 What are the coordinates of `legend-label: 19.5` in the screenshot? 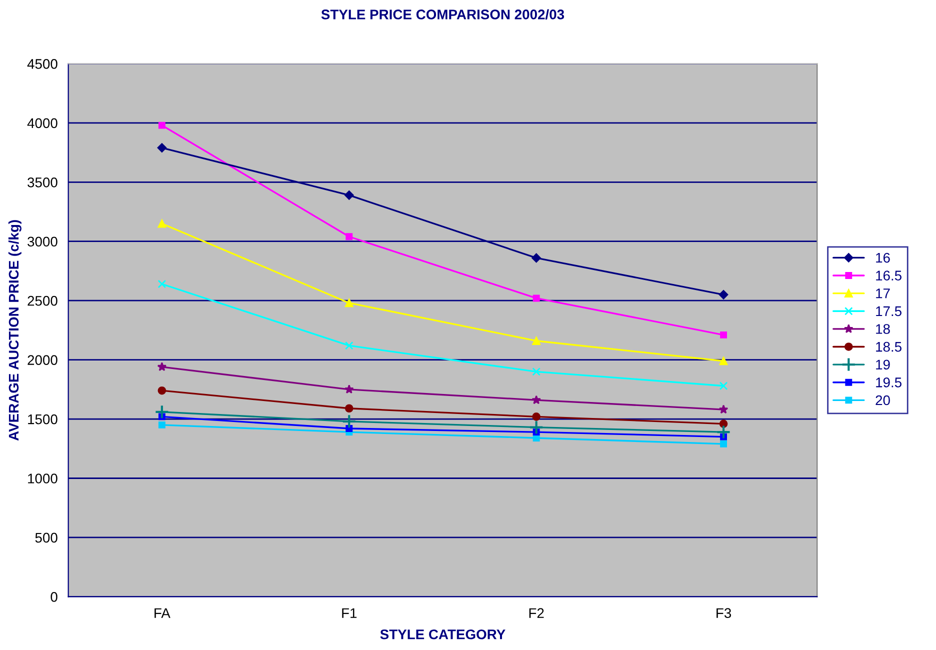 It's located at (889, 383).